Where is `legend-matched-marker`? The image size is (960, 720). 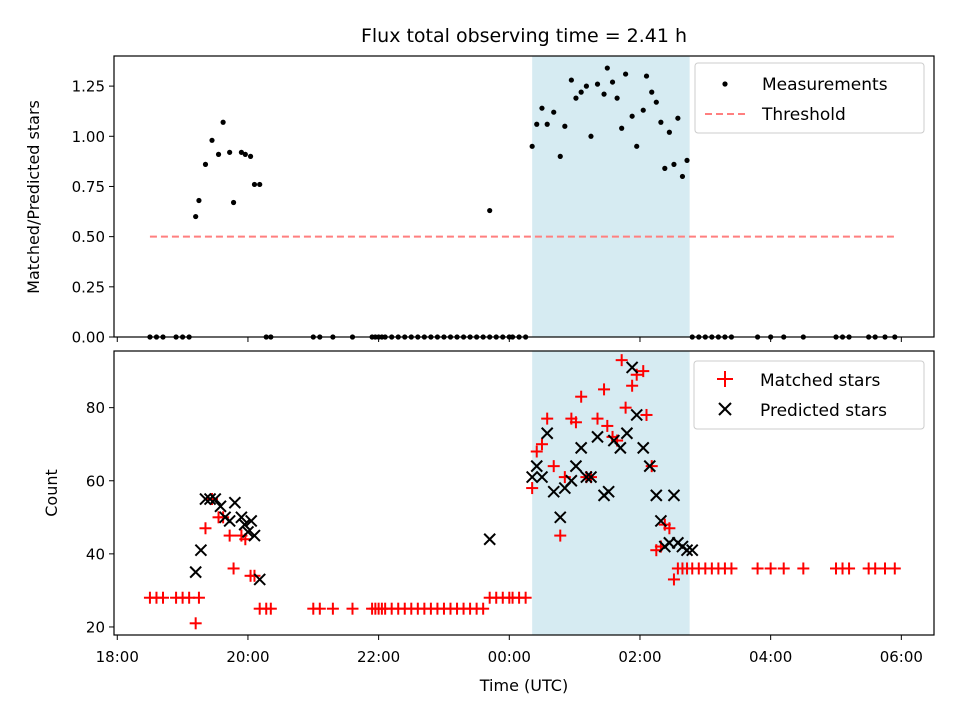 legend-matched-marker is located at coordinates (725, 379).